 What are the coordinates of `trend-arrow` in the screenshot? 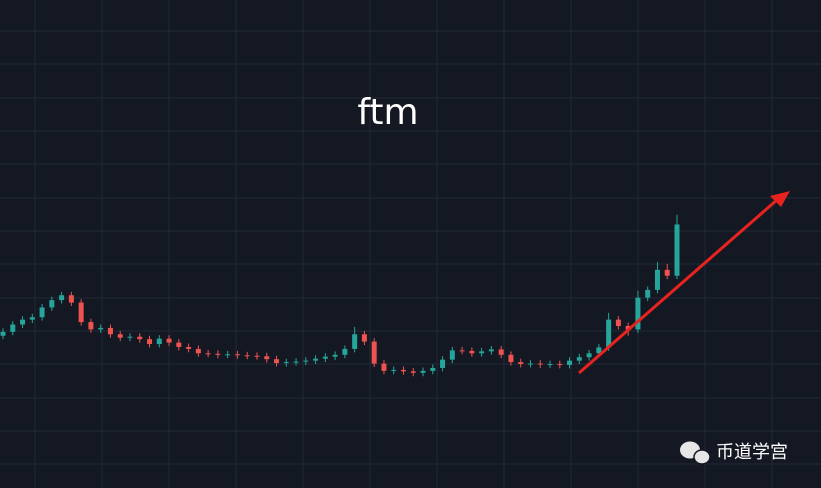 It's located at (684, 283).